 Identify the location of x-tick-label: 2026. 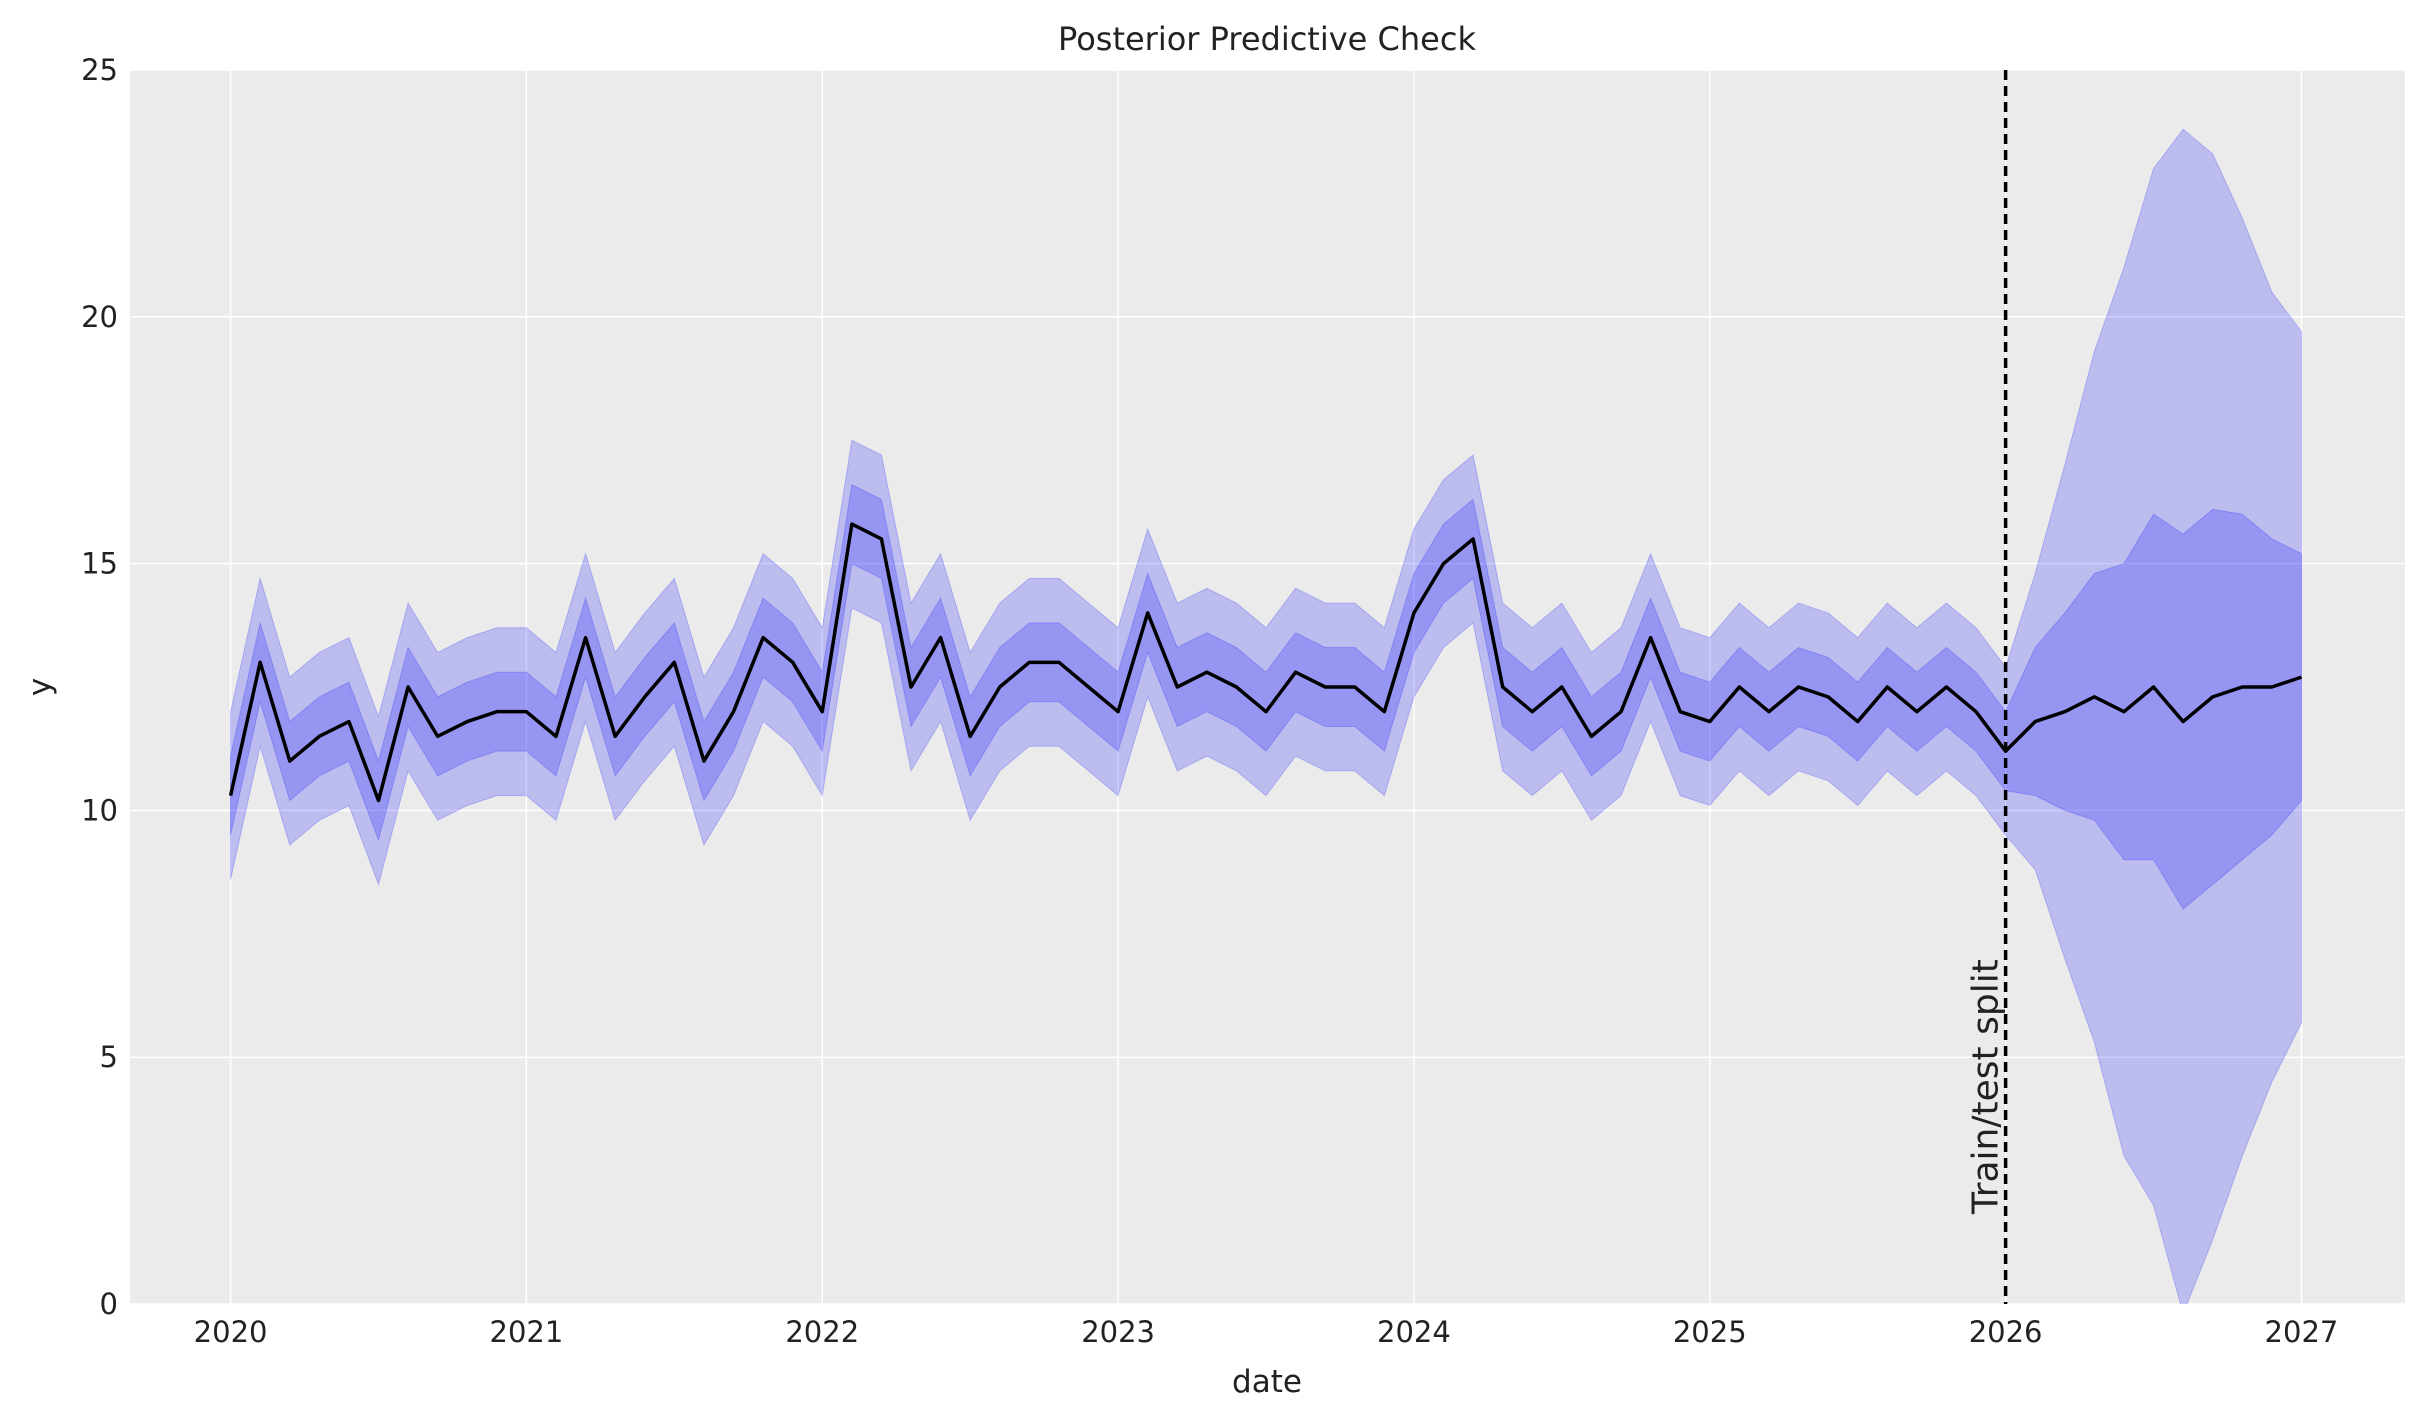
(2006, 1332).